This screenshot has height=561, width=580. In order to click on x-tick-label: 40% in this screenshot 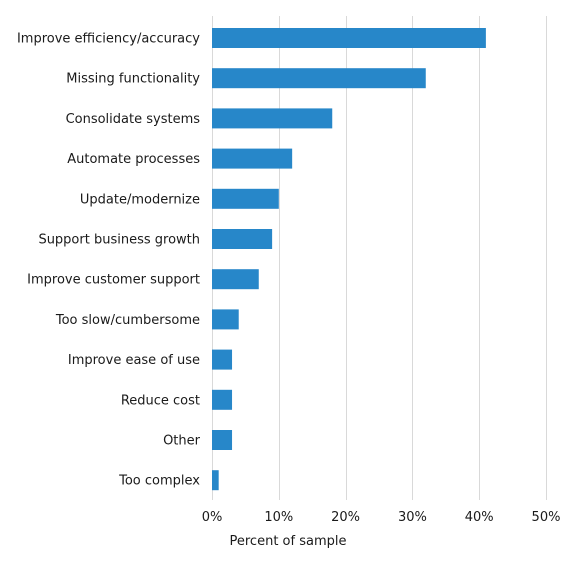, I will do `click(479, 517)`.